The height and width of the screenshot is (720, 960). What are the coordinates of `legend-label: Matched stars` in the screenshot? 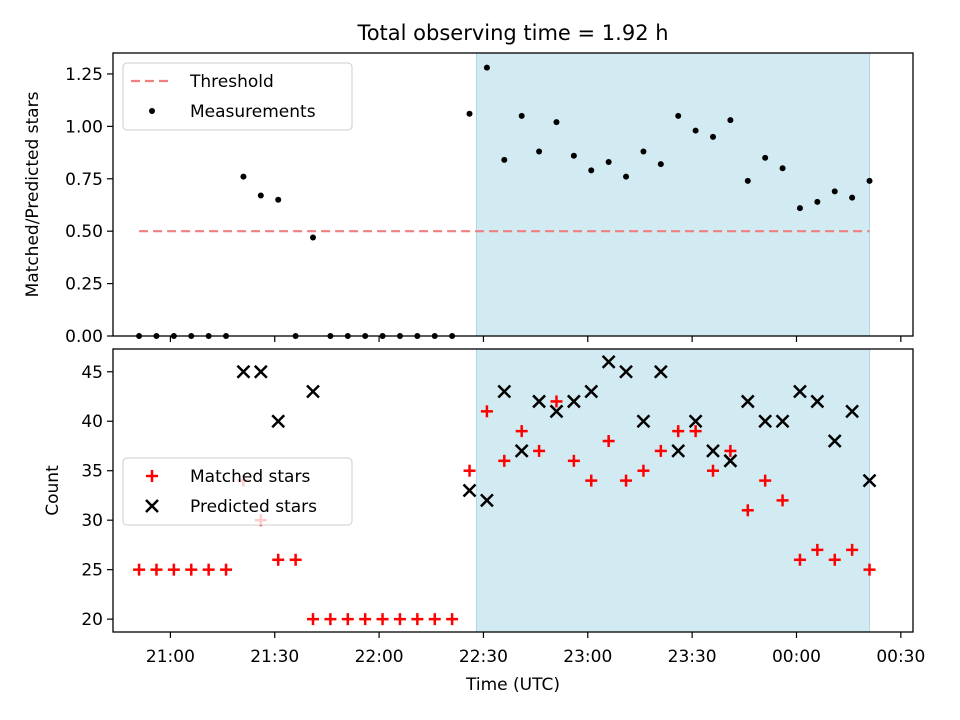 It's located at (250, 477).